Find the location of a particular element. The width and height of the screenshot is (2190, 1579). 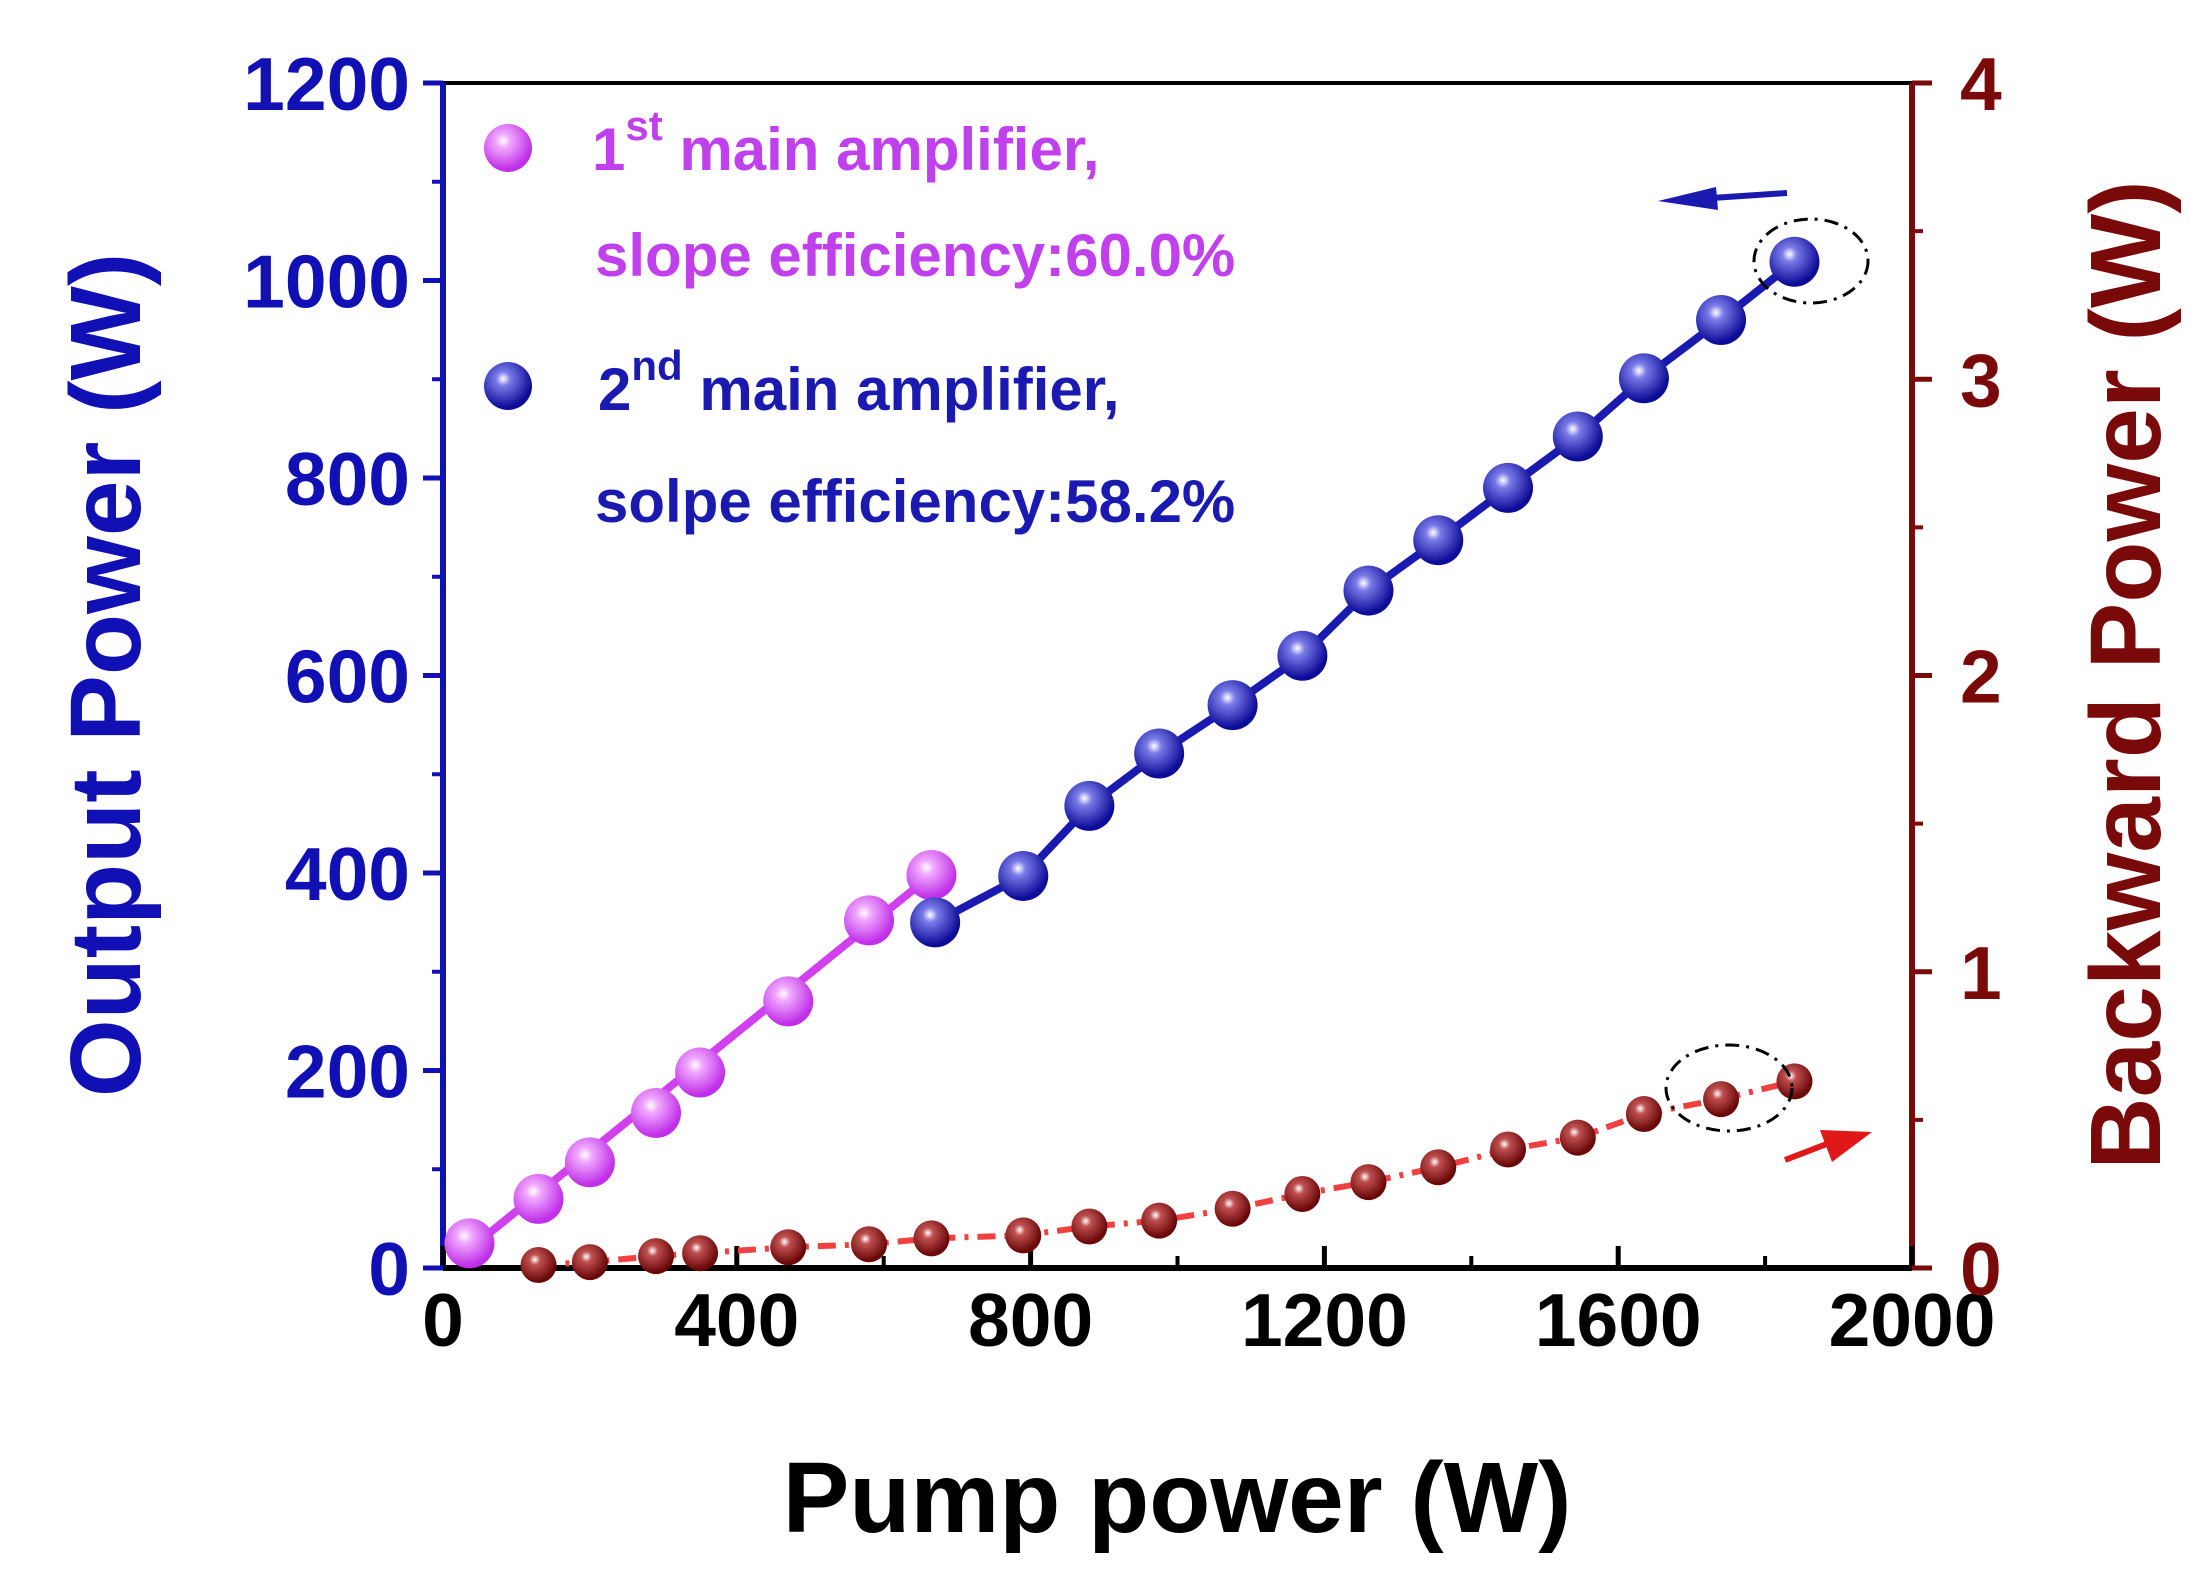

x-tick-label: 800 is located at coordinates (1030, 1320).